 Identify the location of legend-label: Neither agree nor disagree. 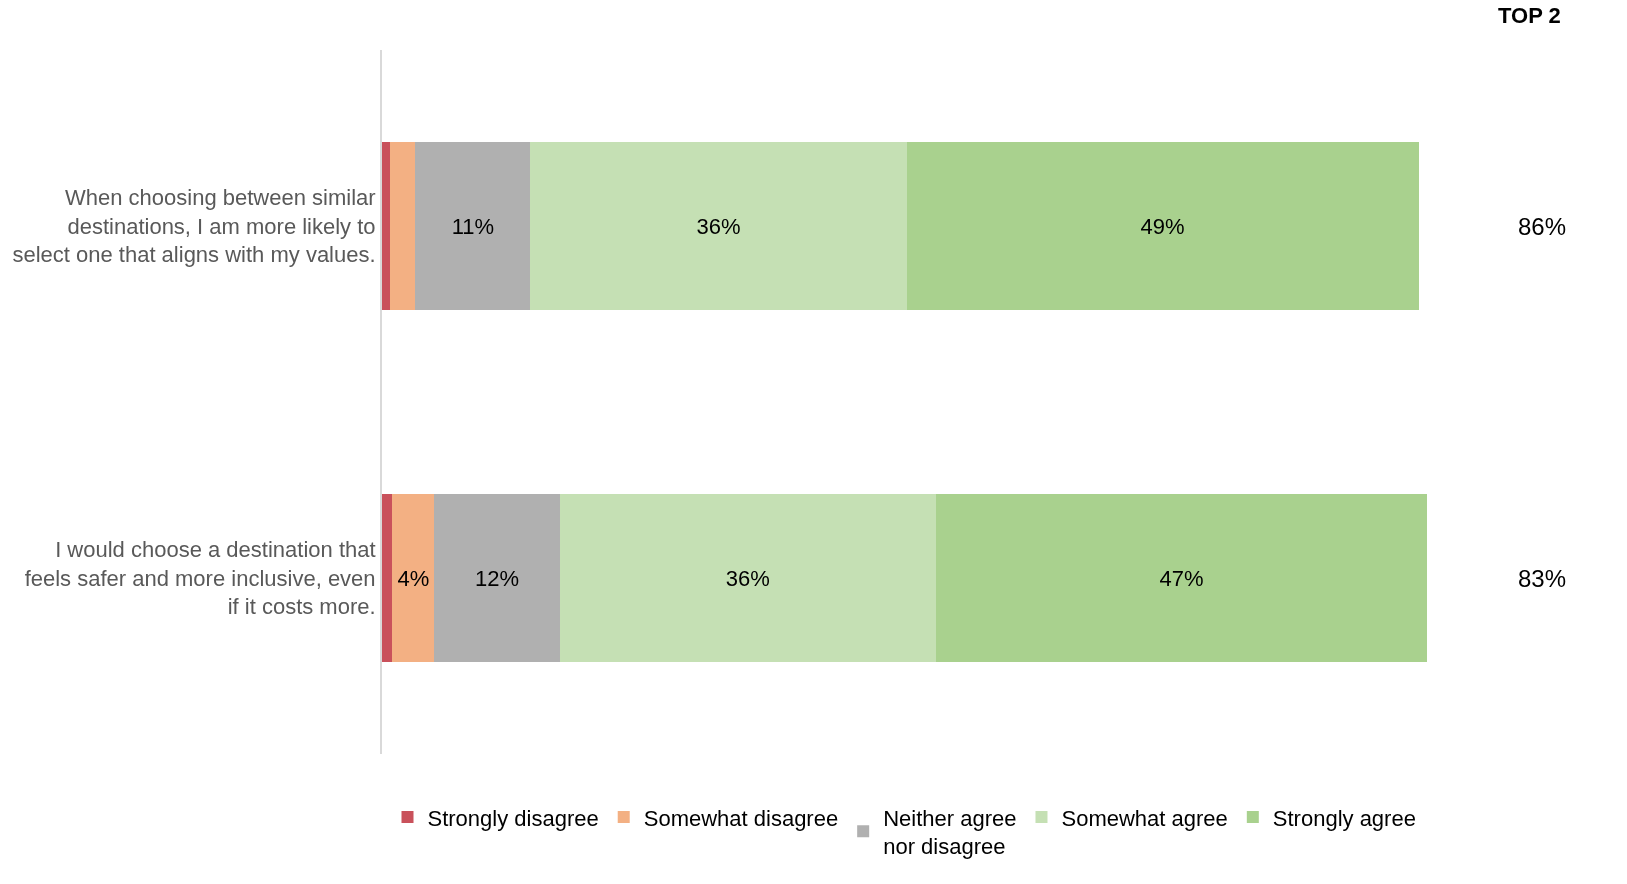
(950, 832).